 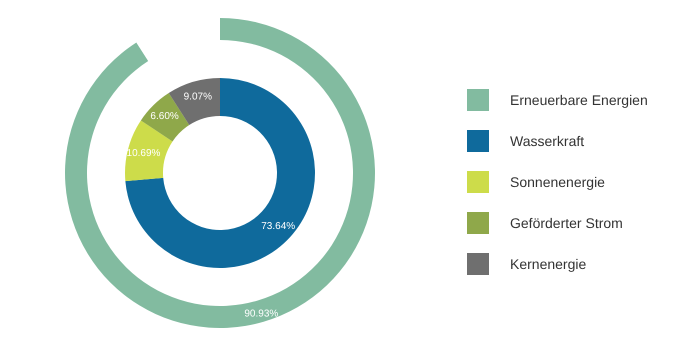 I want to click on legend-label: Kernenergie, so click(x=548, y=264).